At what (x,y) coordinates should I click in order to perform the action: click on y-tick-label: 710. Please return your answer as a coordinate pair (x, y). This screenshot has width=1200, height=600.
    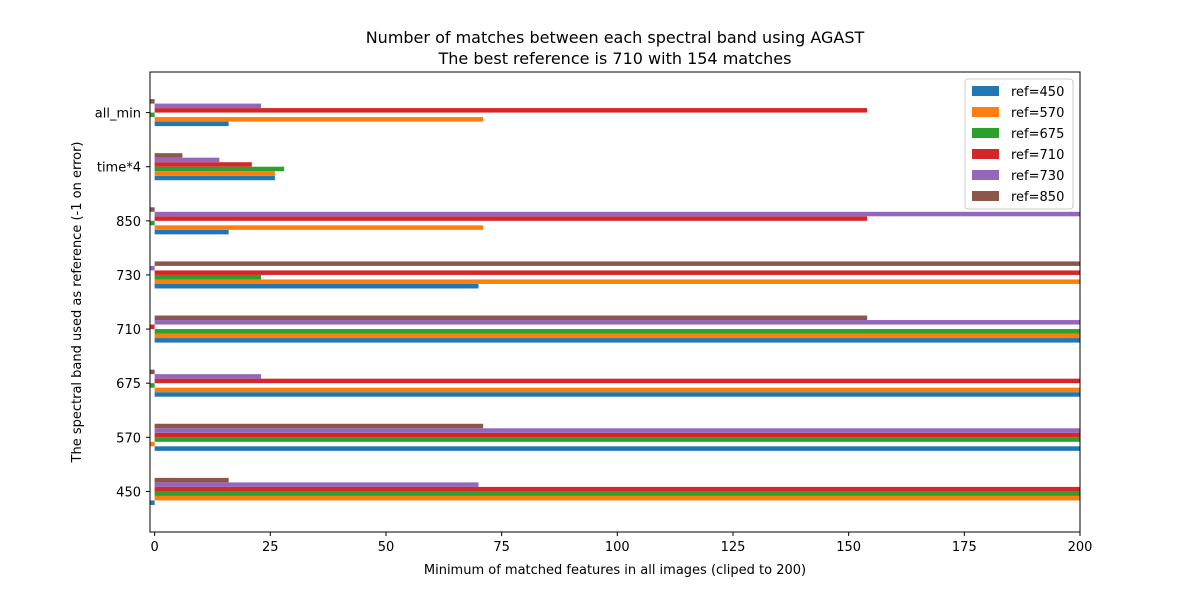
    Looking at the image, I should click on (128, 330).